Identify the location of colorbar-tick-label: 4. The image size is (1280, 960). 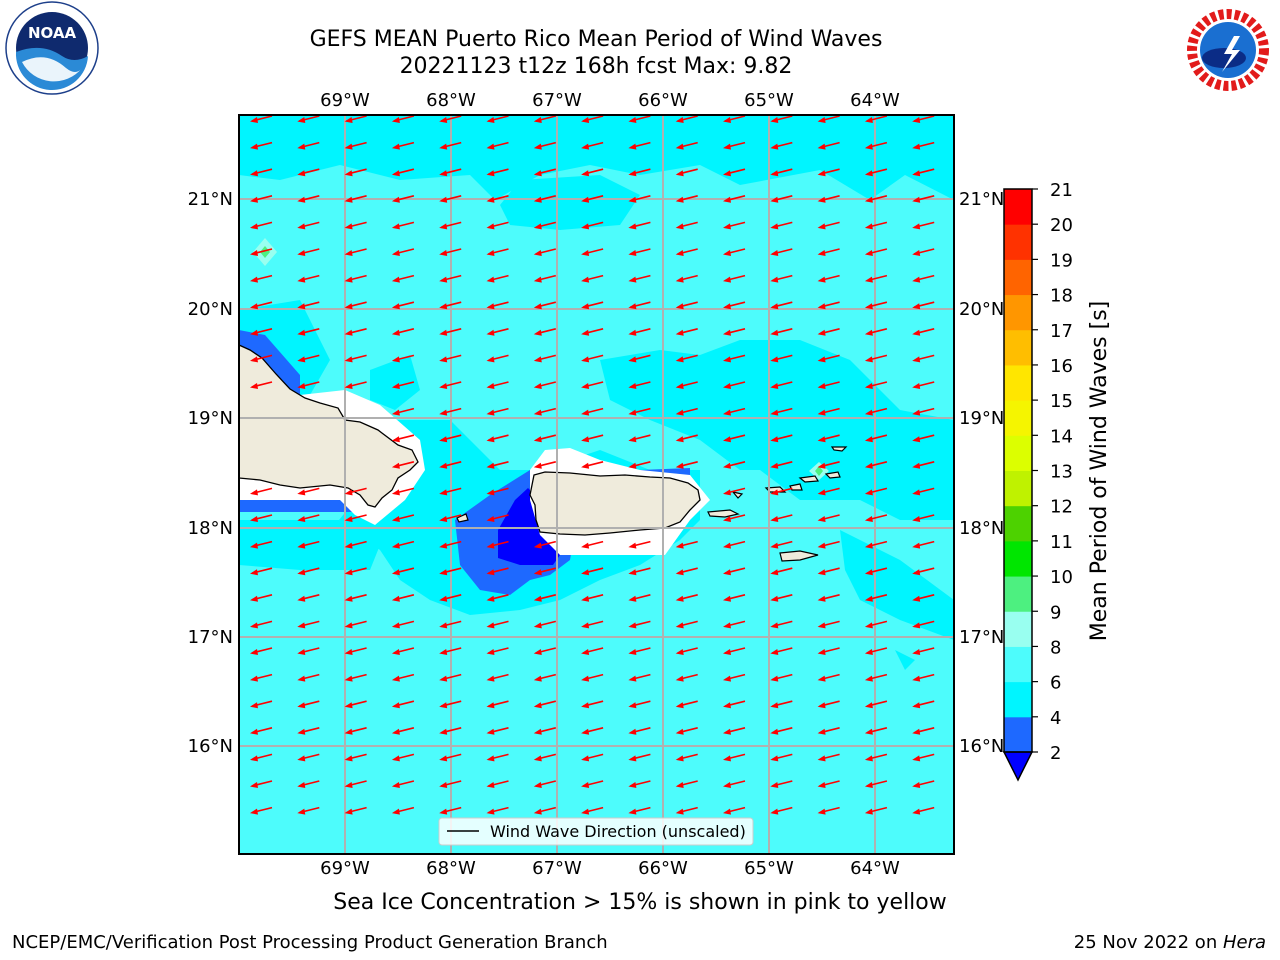
(1055, 718).